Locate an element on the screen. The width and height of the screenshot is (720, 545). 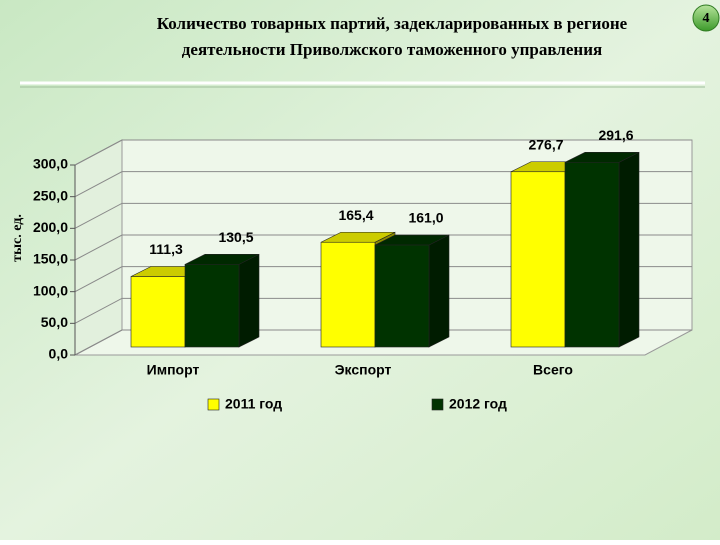
x-tick-label: Импорт is located at coordinates (173, 370).